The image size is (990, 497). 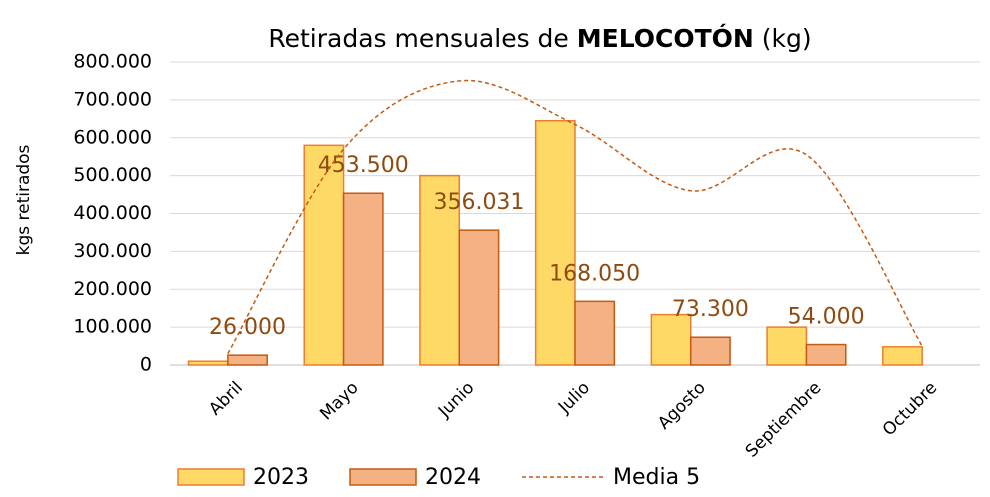 What do you see at coordinates (478, 202) in the screenshot?
I see `data-label: 356.031` at bounding box center [478, 202].